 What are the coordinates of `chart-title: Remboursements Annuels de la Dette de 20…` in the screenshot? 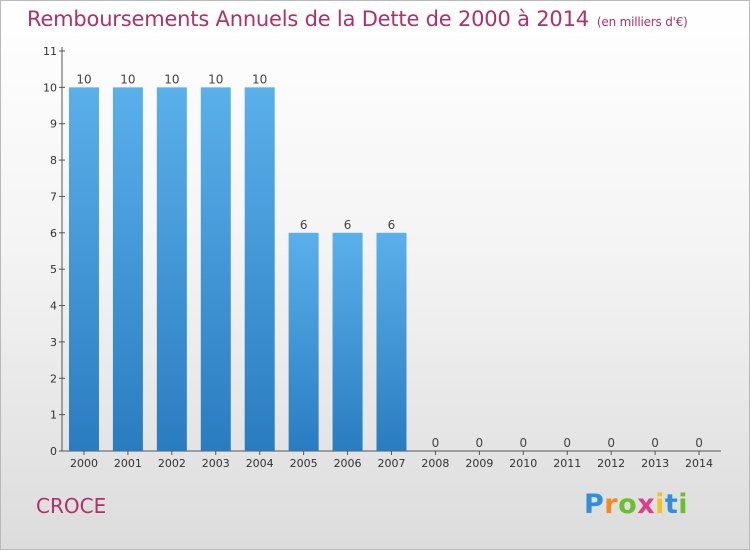 It's located at (357, 19).